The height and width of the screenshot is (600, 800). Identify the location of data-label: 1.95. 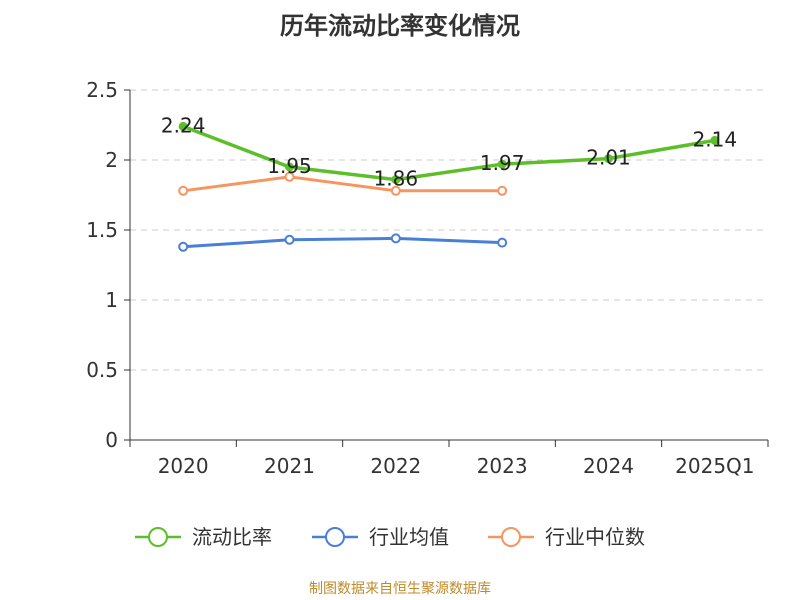
(289, 166).